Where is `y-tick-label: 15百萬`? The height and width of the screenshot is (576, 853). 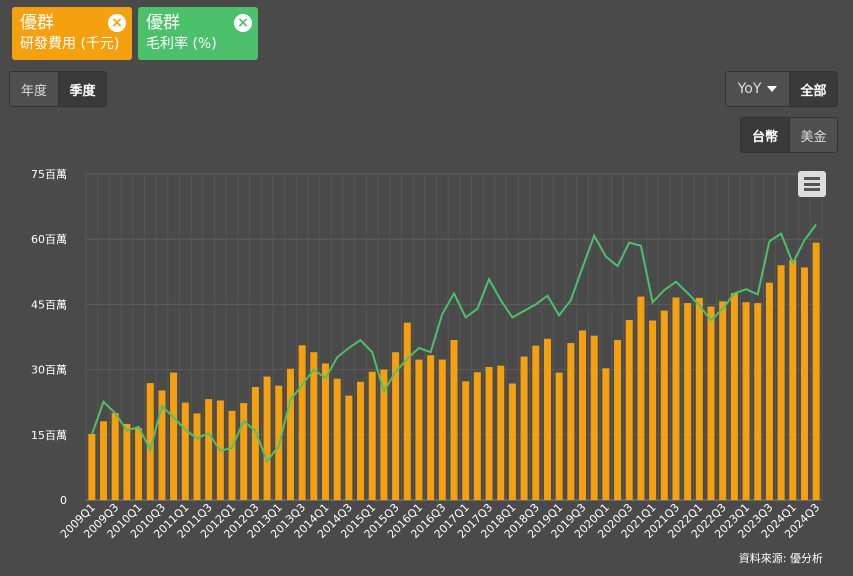
y-tick-label: 15百萬 is located at coordinates (49, 435).